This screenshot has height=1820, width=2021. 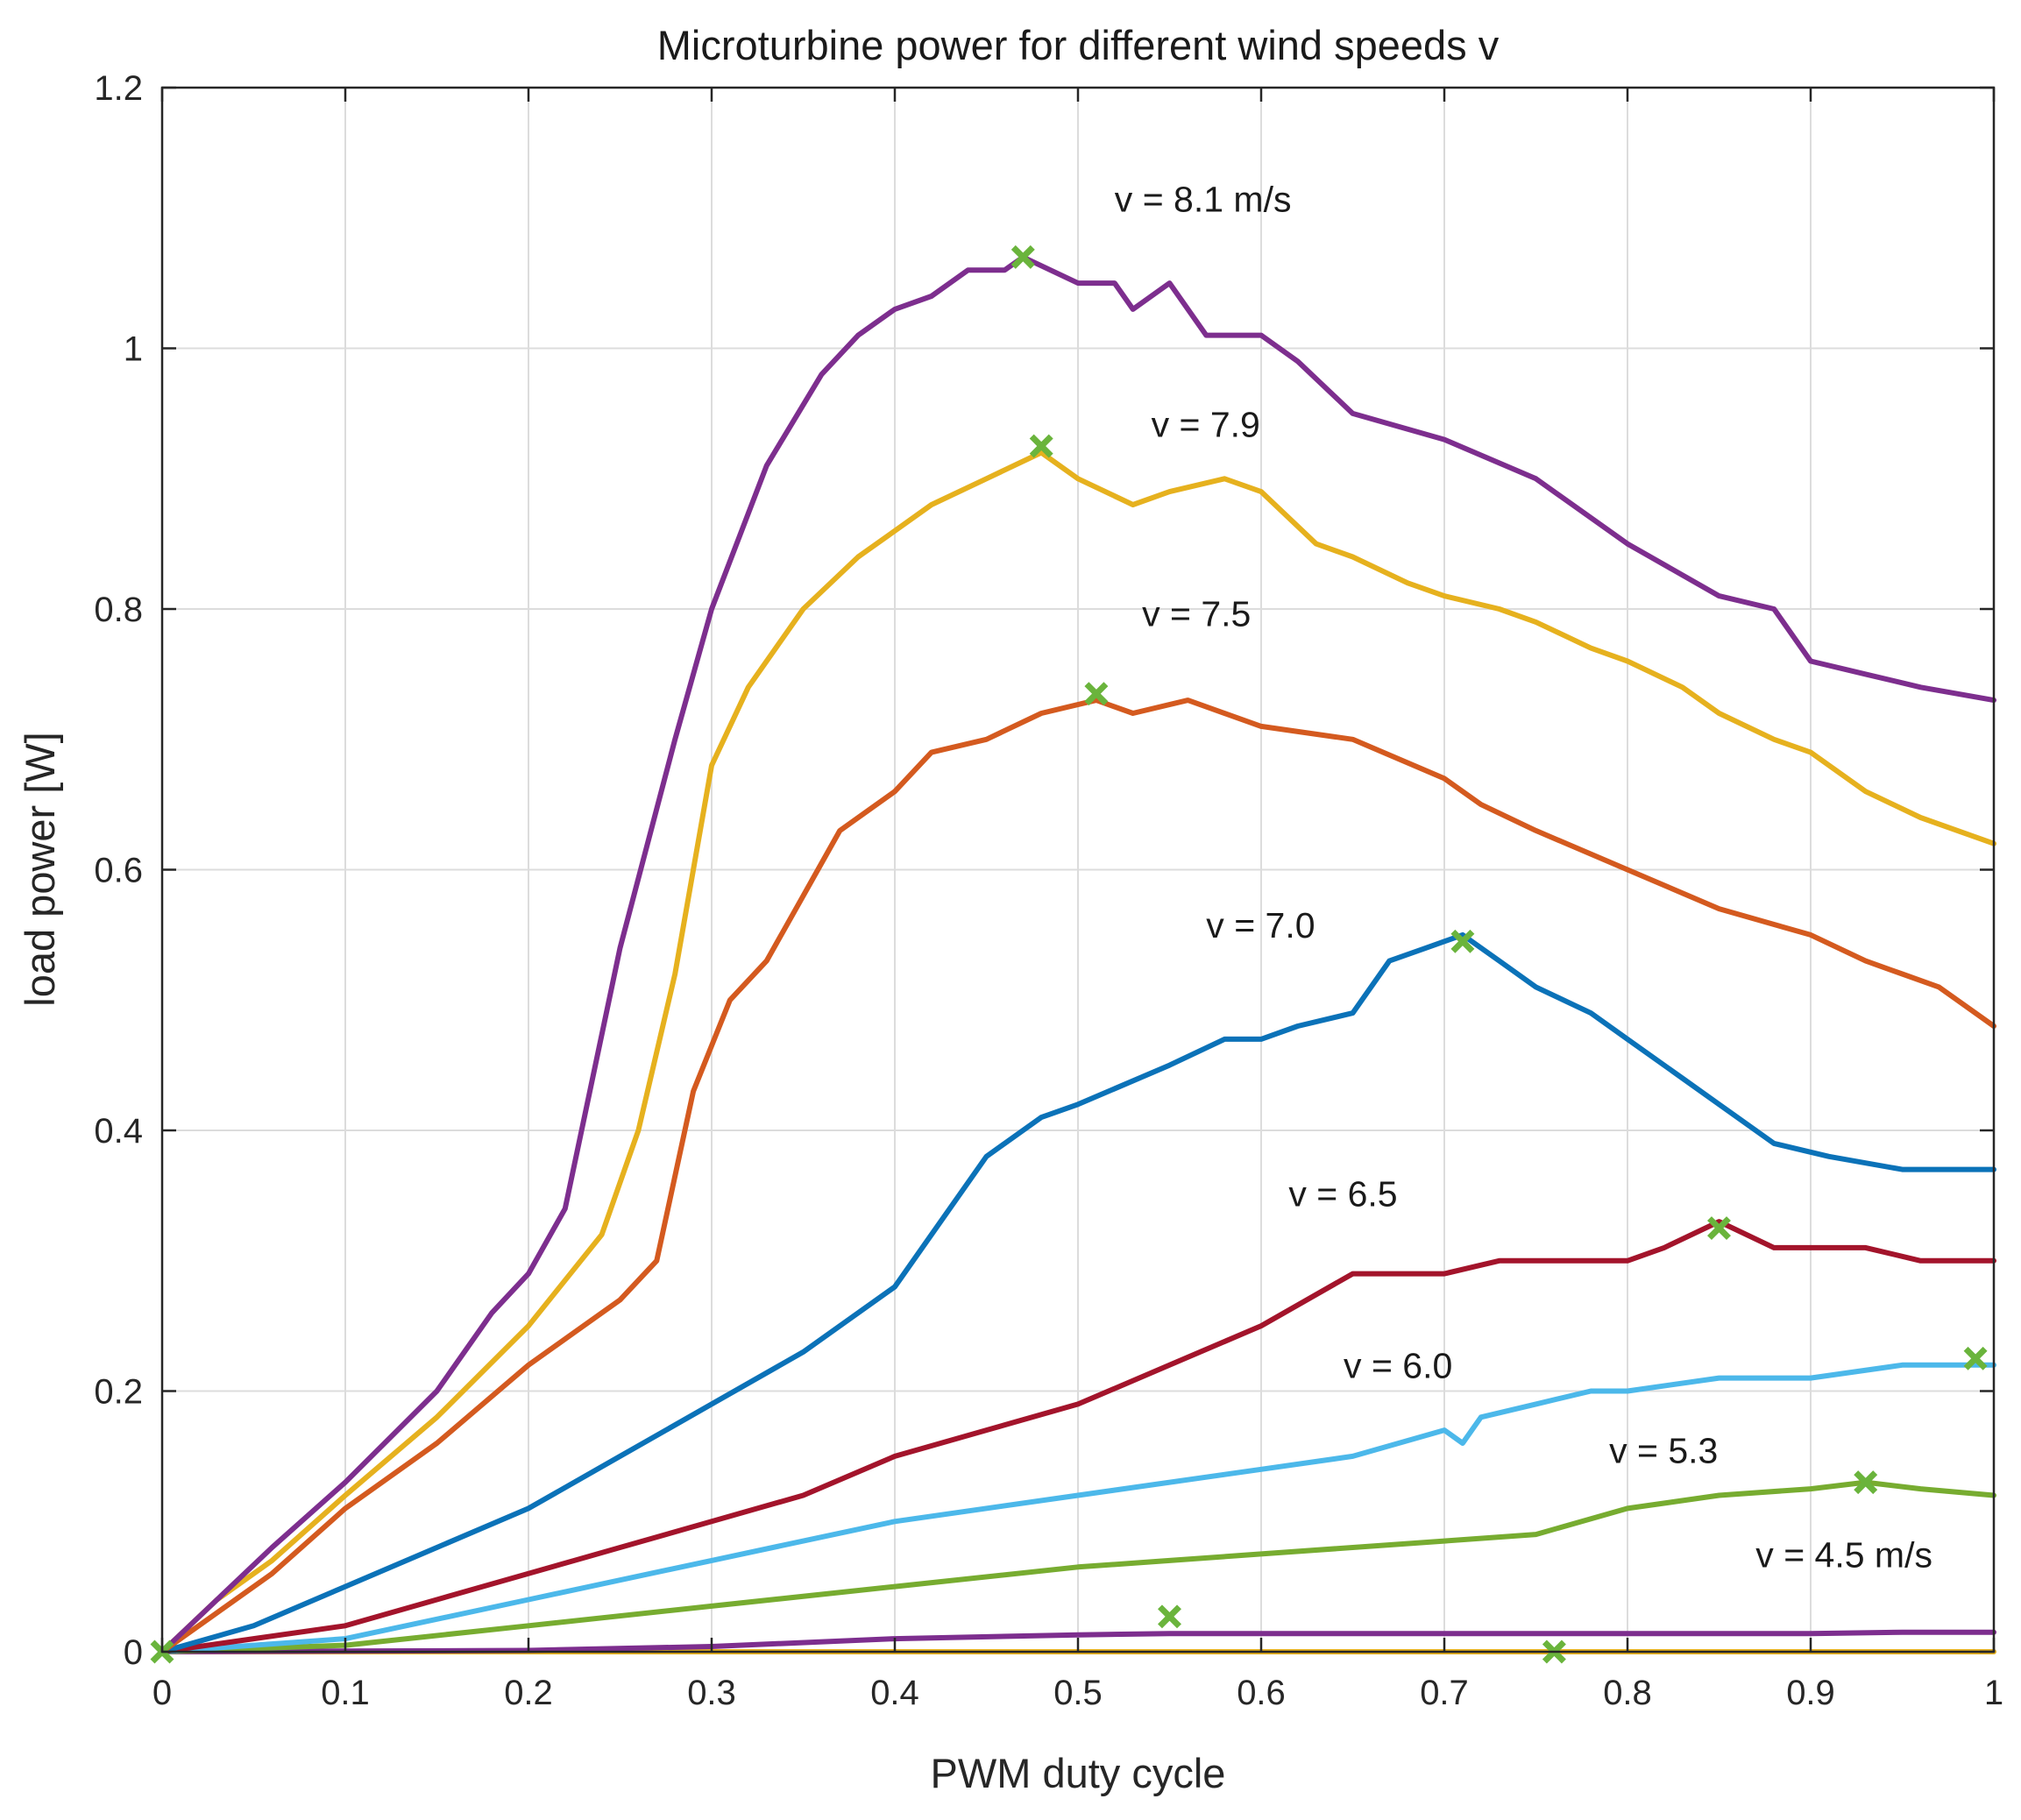 What do you see at coordinates (119, 610) in the screenshot?
I see `y-tick-label: 0.8` at bounding box center [119, 610].